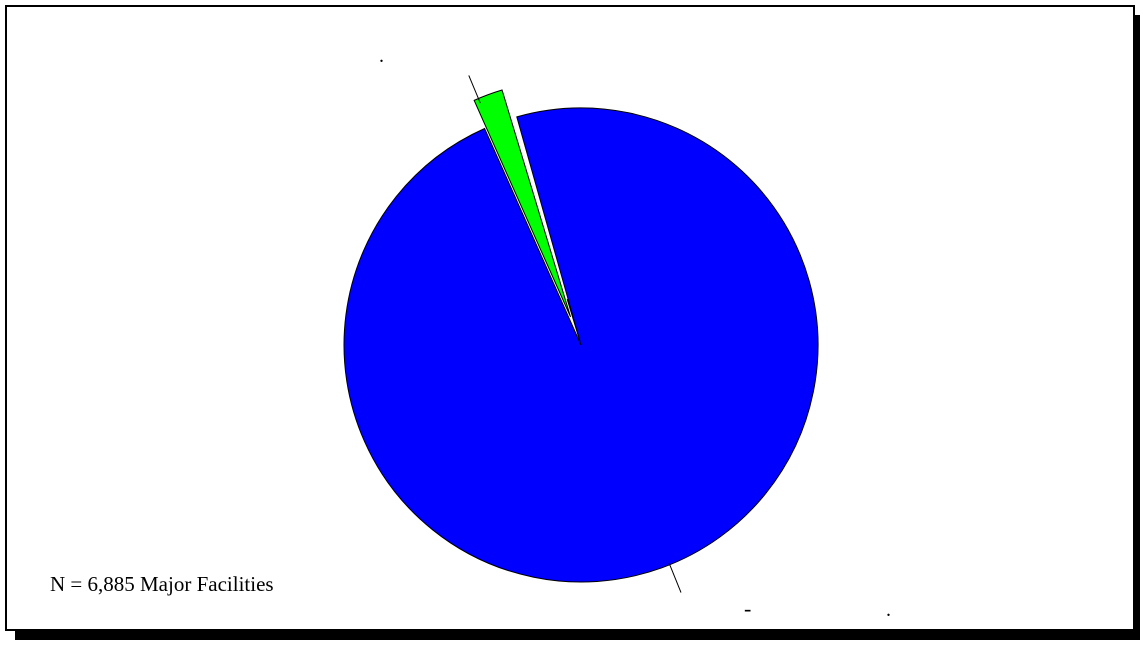 The height and width of the screenshot is (645, 1143). Describe the element at coordinates (474, 89) in the screenshot. I see `leader-line-top` at that location.